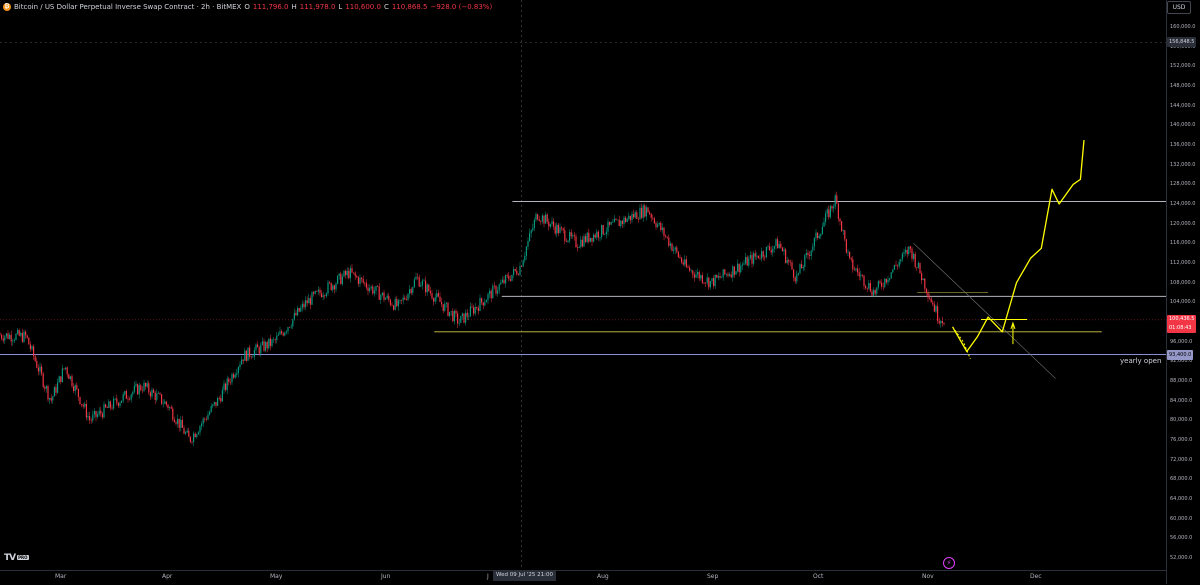 This screenshot has width=1200, height=585. I want to click on lightning-icon: ⚡, so click(949, 563).